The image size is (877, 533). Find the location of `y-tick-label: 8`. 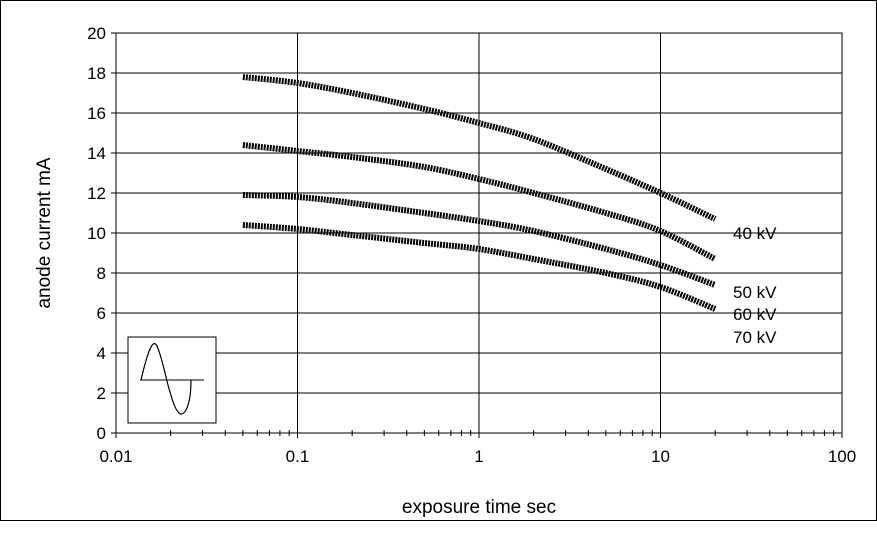

y-tick-label: 8 is located at coordinates (101, 273).